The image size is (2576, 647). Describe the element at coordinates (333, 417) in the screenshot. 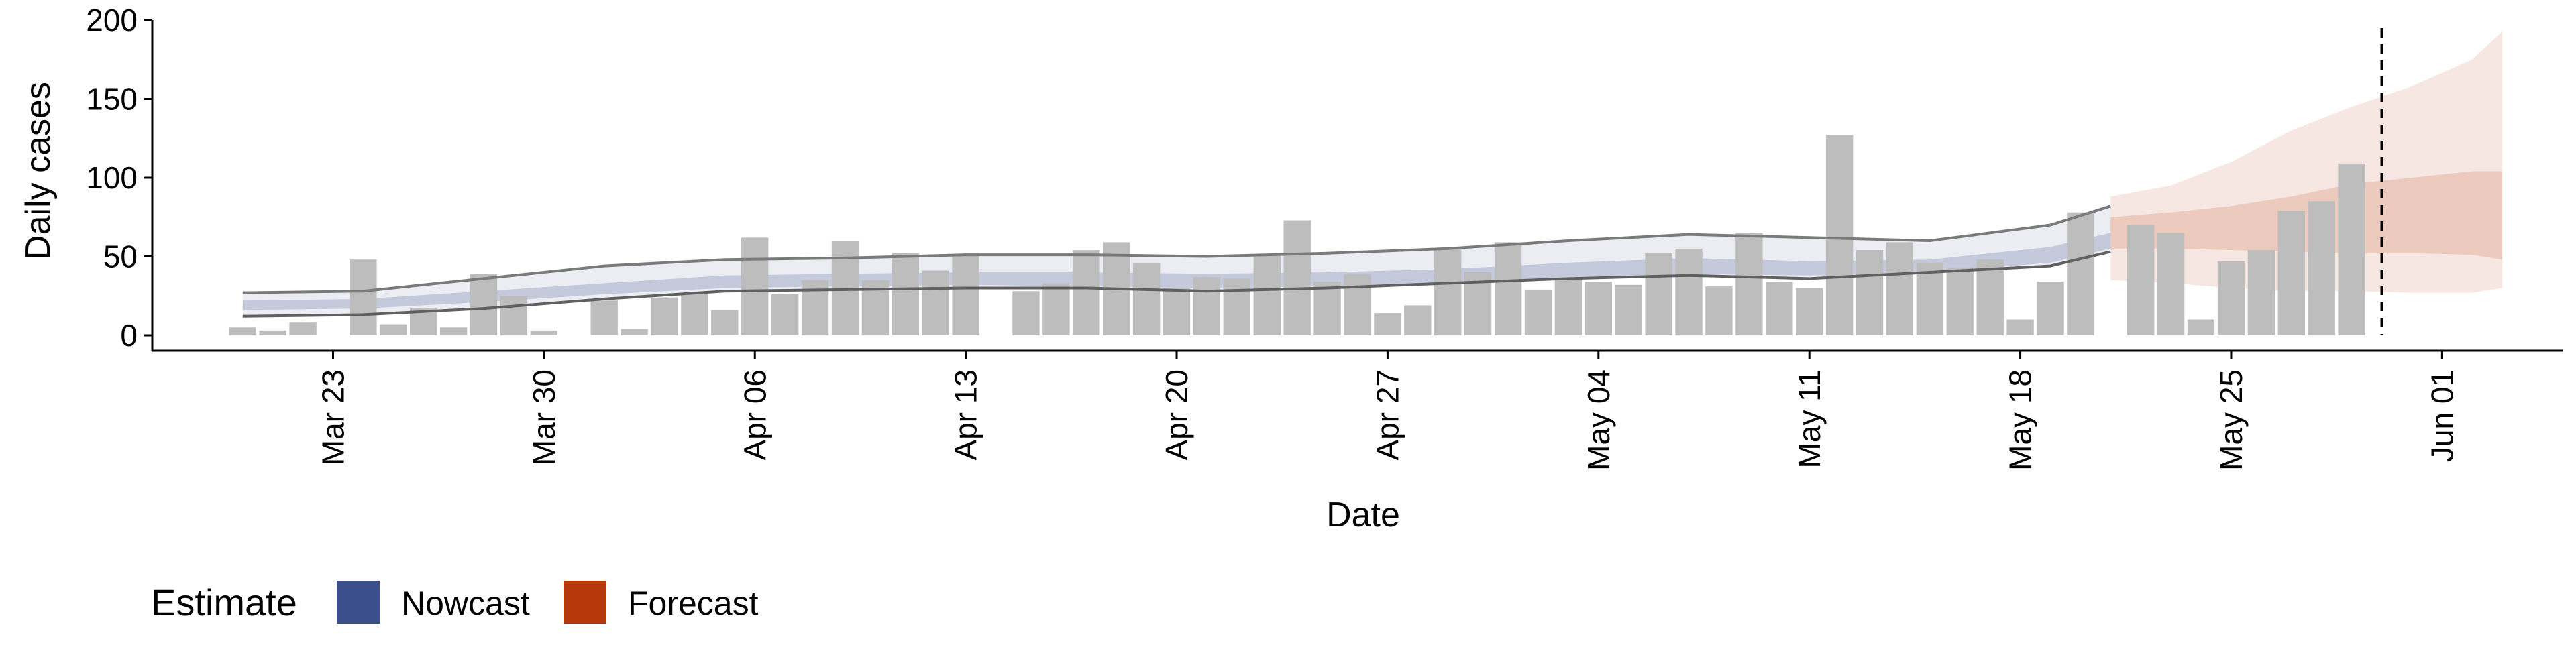

I see `x-tick-label-2020-03-23: Mar 23` at that location.